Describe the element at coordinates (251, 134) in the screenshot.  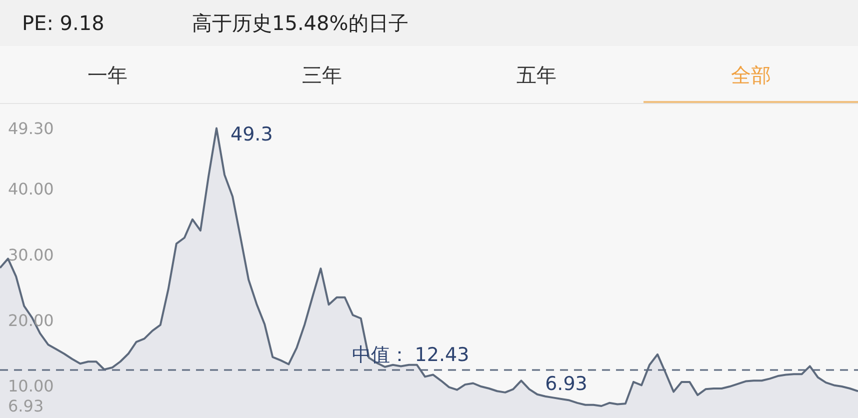
I see `data-label: 49.3` at that location.